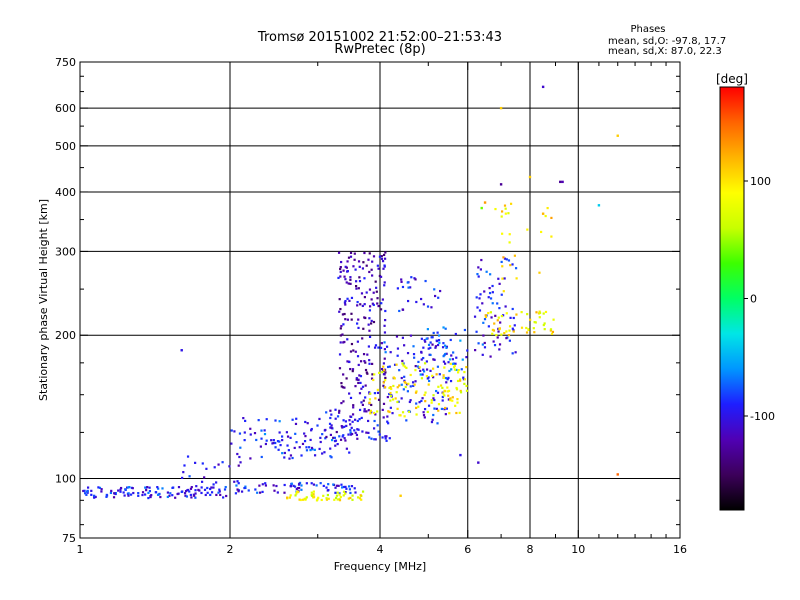 The image size is (800, 600). Describe the element at coordinates (379, 37) in the screenshot. I see `chart-title: Tromsø 20151002 21:52:00–21:53:43` at that location.